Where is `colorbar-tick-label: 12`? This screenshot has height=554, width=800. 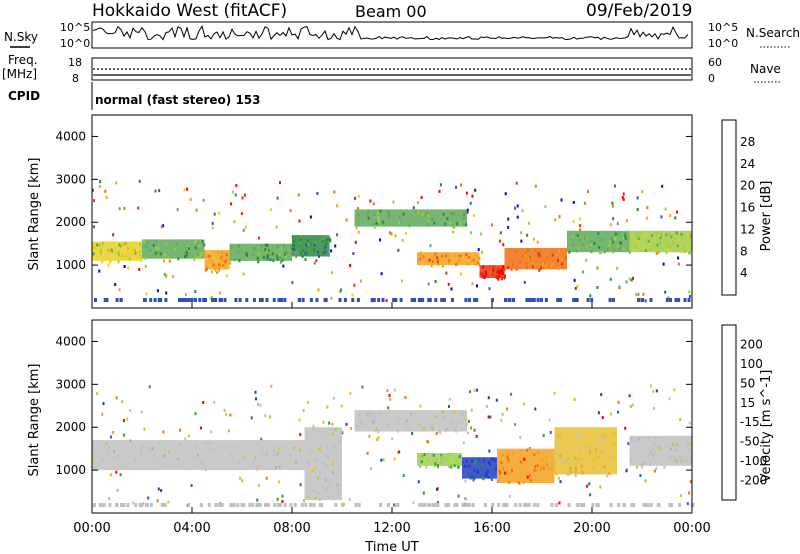
colorbar-tick-label: 12 is located at coordinates (747, 229).